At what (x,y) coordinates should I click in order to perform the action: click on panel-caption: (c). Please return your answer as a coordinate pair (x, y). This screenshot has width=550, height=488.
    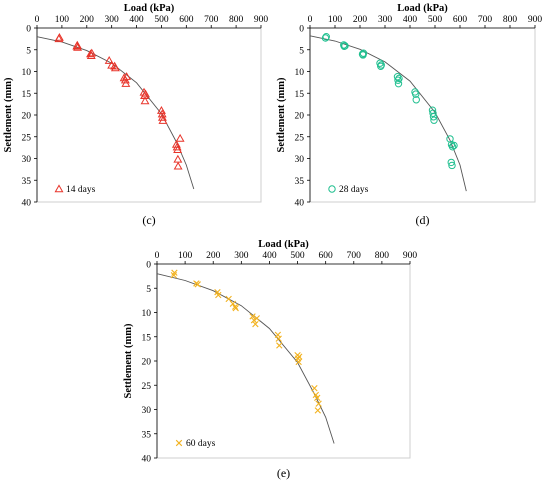
    Looking at the image, I should click on (148, 220).